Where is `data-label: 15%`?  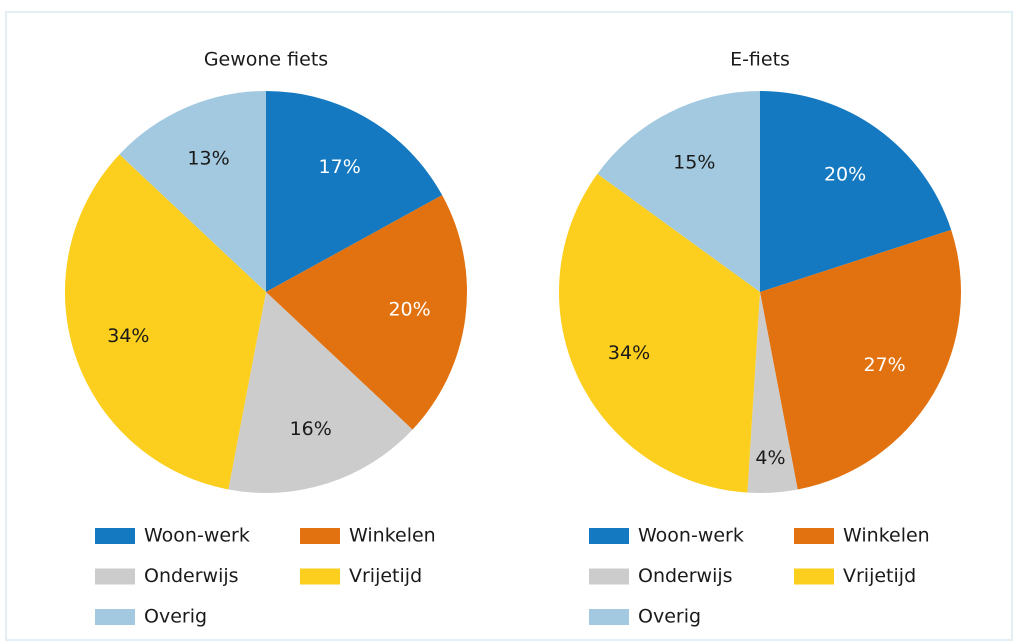 data-label: 15% is located at coordinates (694, 163).